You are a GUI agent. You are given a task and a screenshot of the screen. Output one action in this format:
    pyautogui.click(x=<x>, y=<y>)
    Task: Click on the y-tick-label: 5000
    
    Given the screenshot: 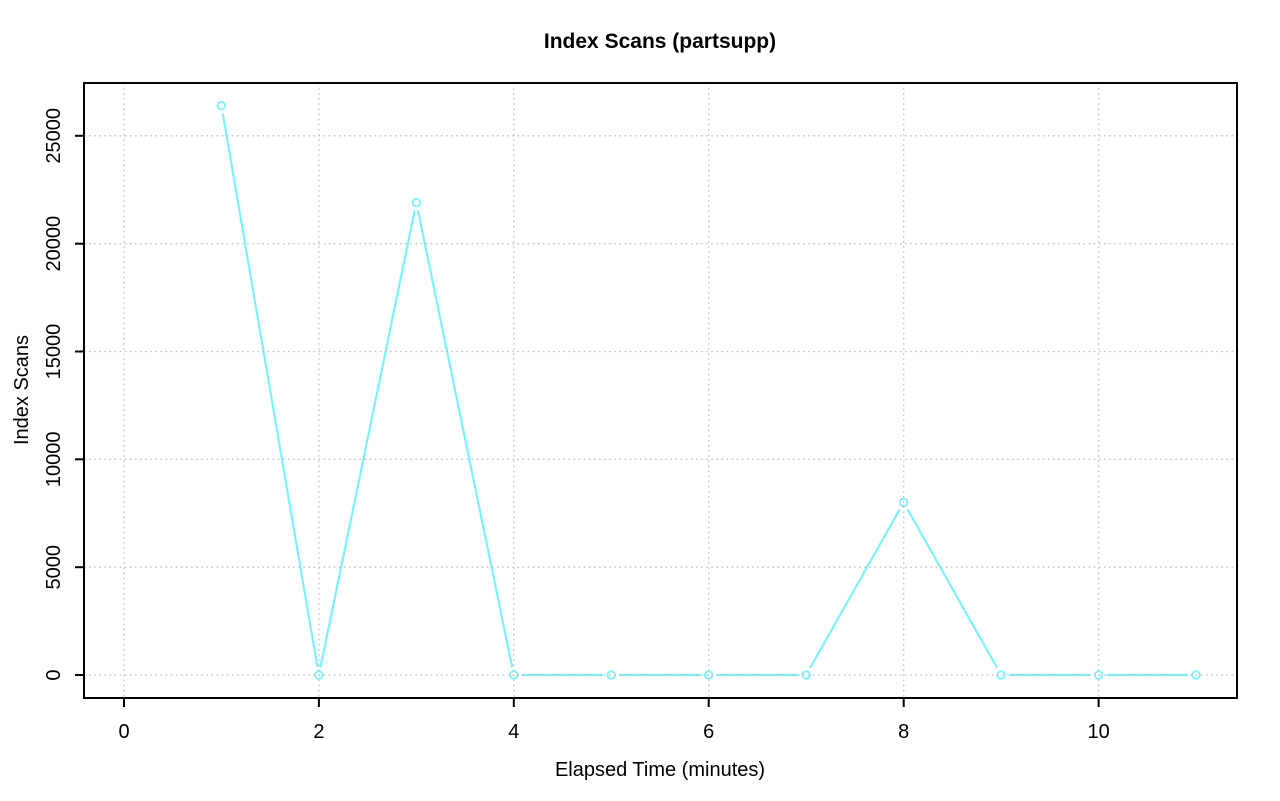 What is the action you would take?
    pyautogui.click(x=54, y=567)
    